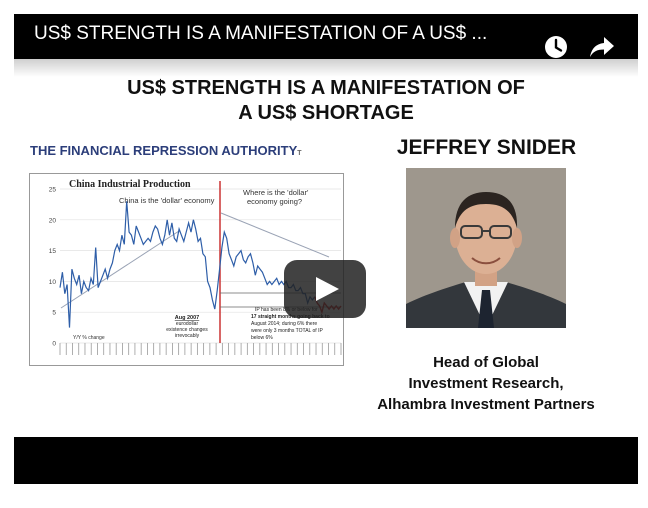 The width and height of the screenshot is (648, 508). What do you see at coordinates (200, 349) in the screenshot?
I see `chart-x-ticks` at bounding box center [200, 349].